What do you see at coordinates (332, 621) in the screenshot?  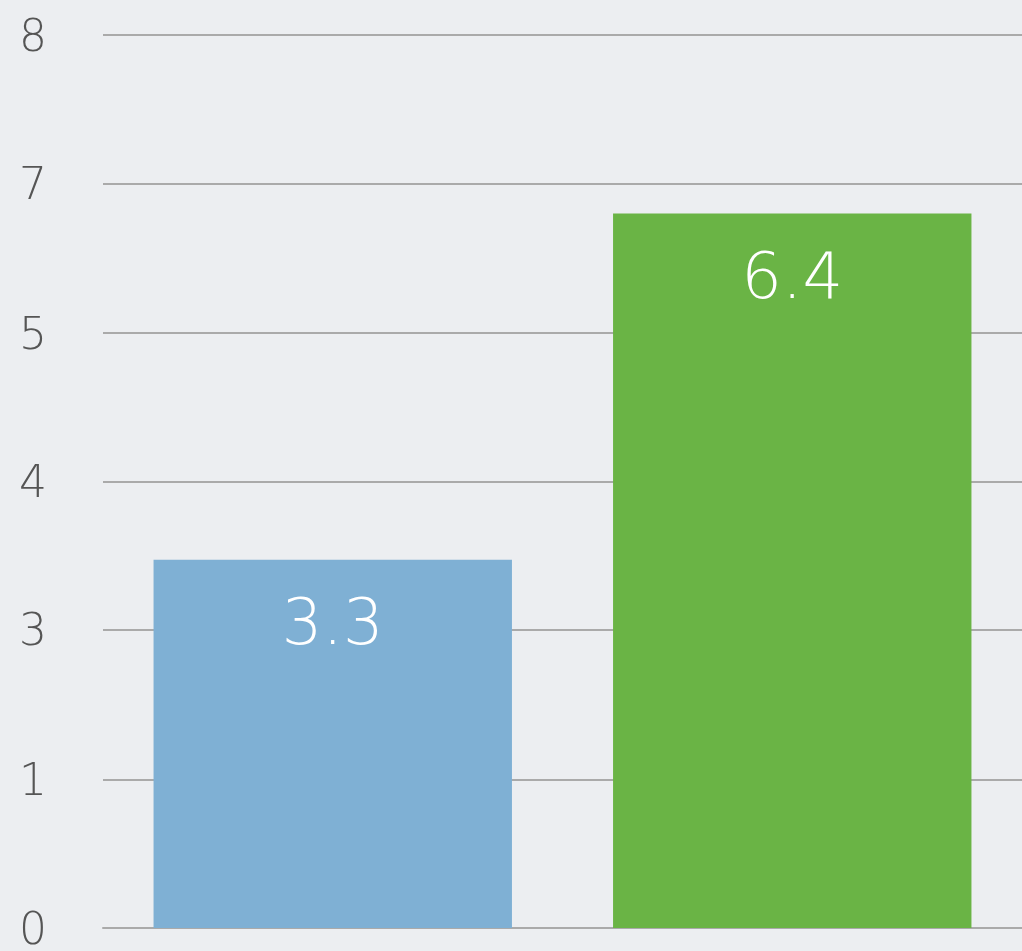 I see `data-label: 3.3` at bounding box center [332, 621].